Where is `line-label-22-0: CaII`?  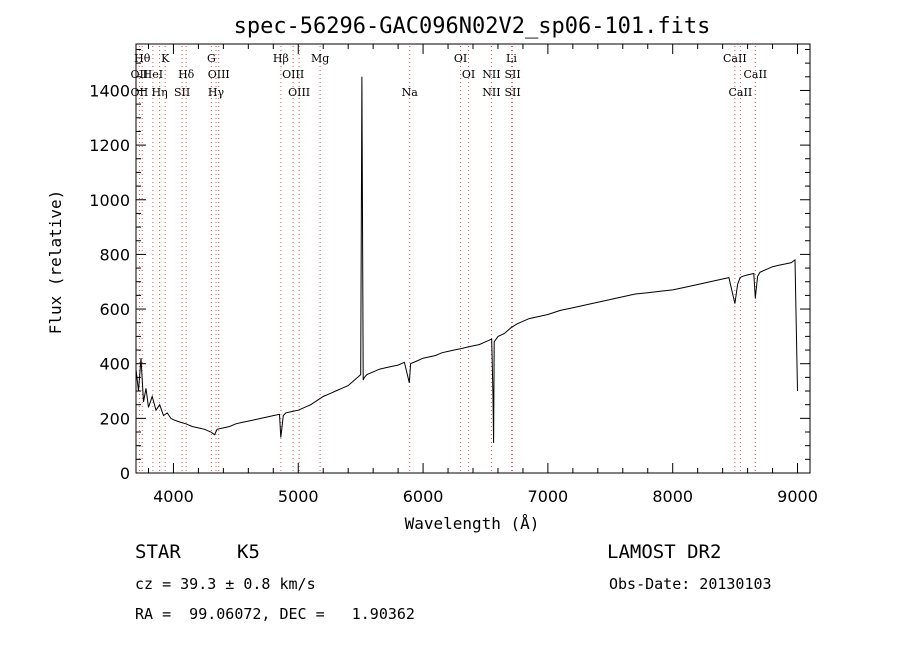 line-label-22-0: CaII is located at coordinates (755, 74).